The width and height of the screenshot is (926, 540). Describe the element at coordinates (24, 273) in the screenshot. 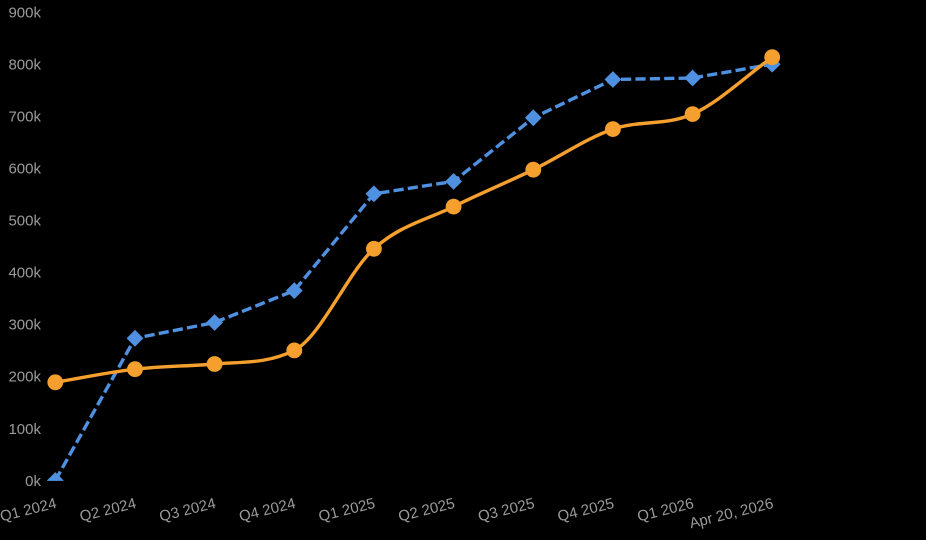

I see `svg-text: 400k` at that location.